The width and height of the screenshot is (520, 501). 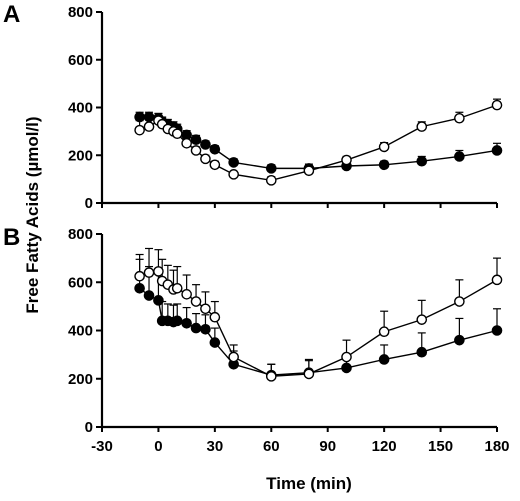 I want to click on panel-b-y-tick-label: 800, so click(x=80, y=234).